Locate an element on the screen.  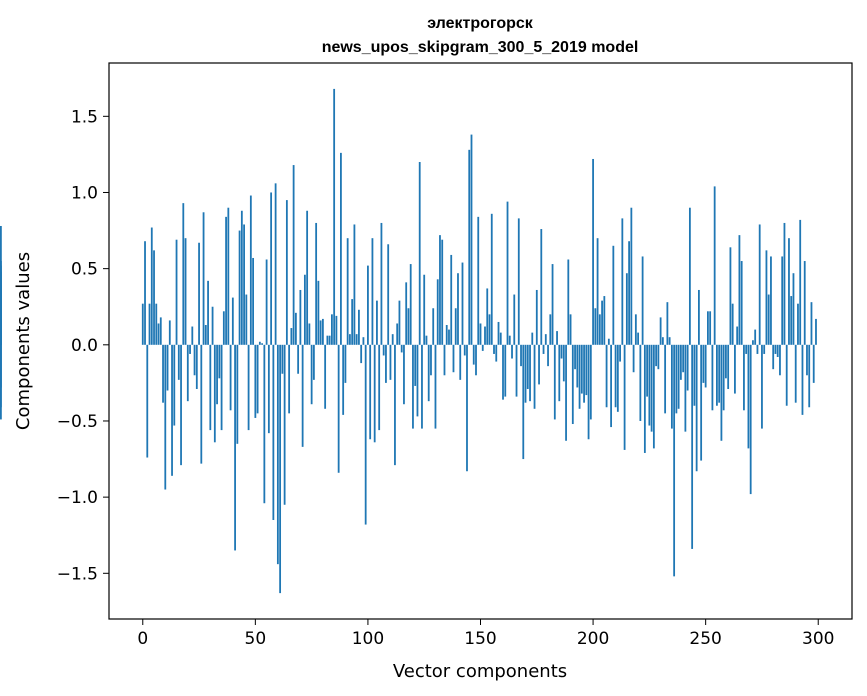
y-tick-label: 1.0 is located at coordinates (84, 193).